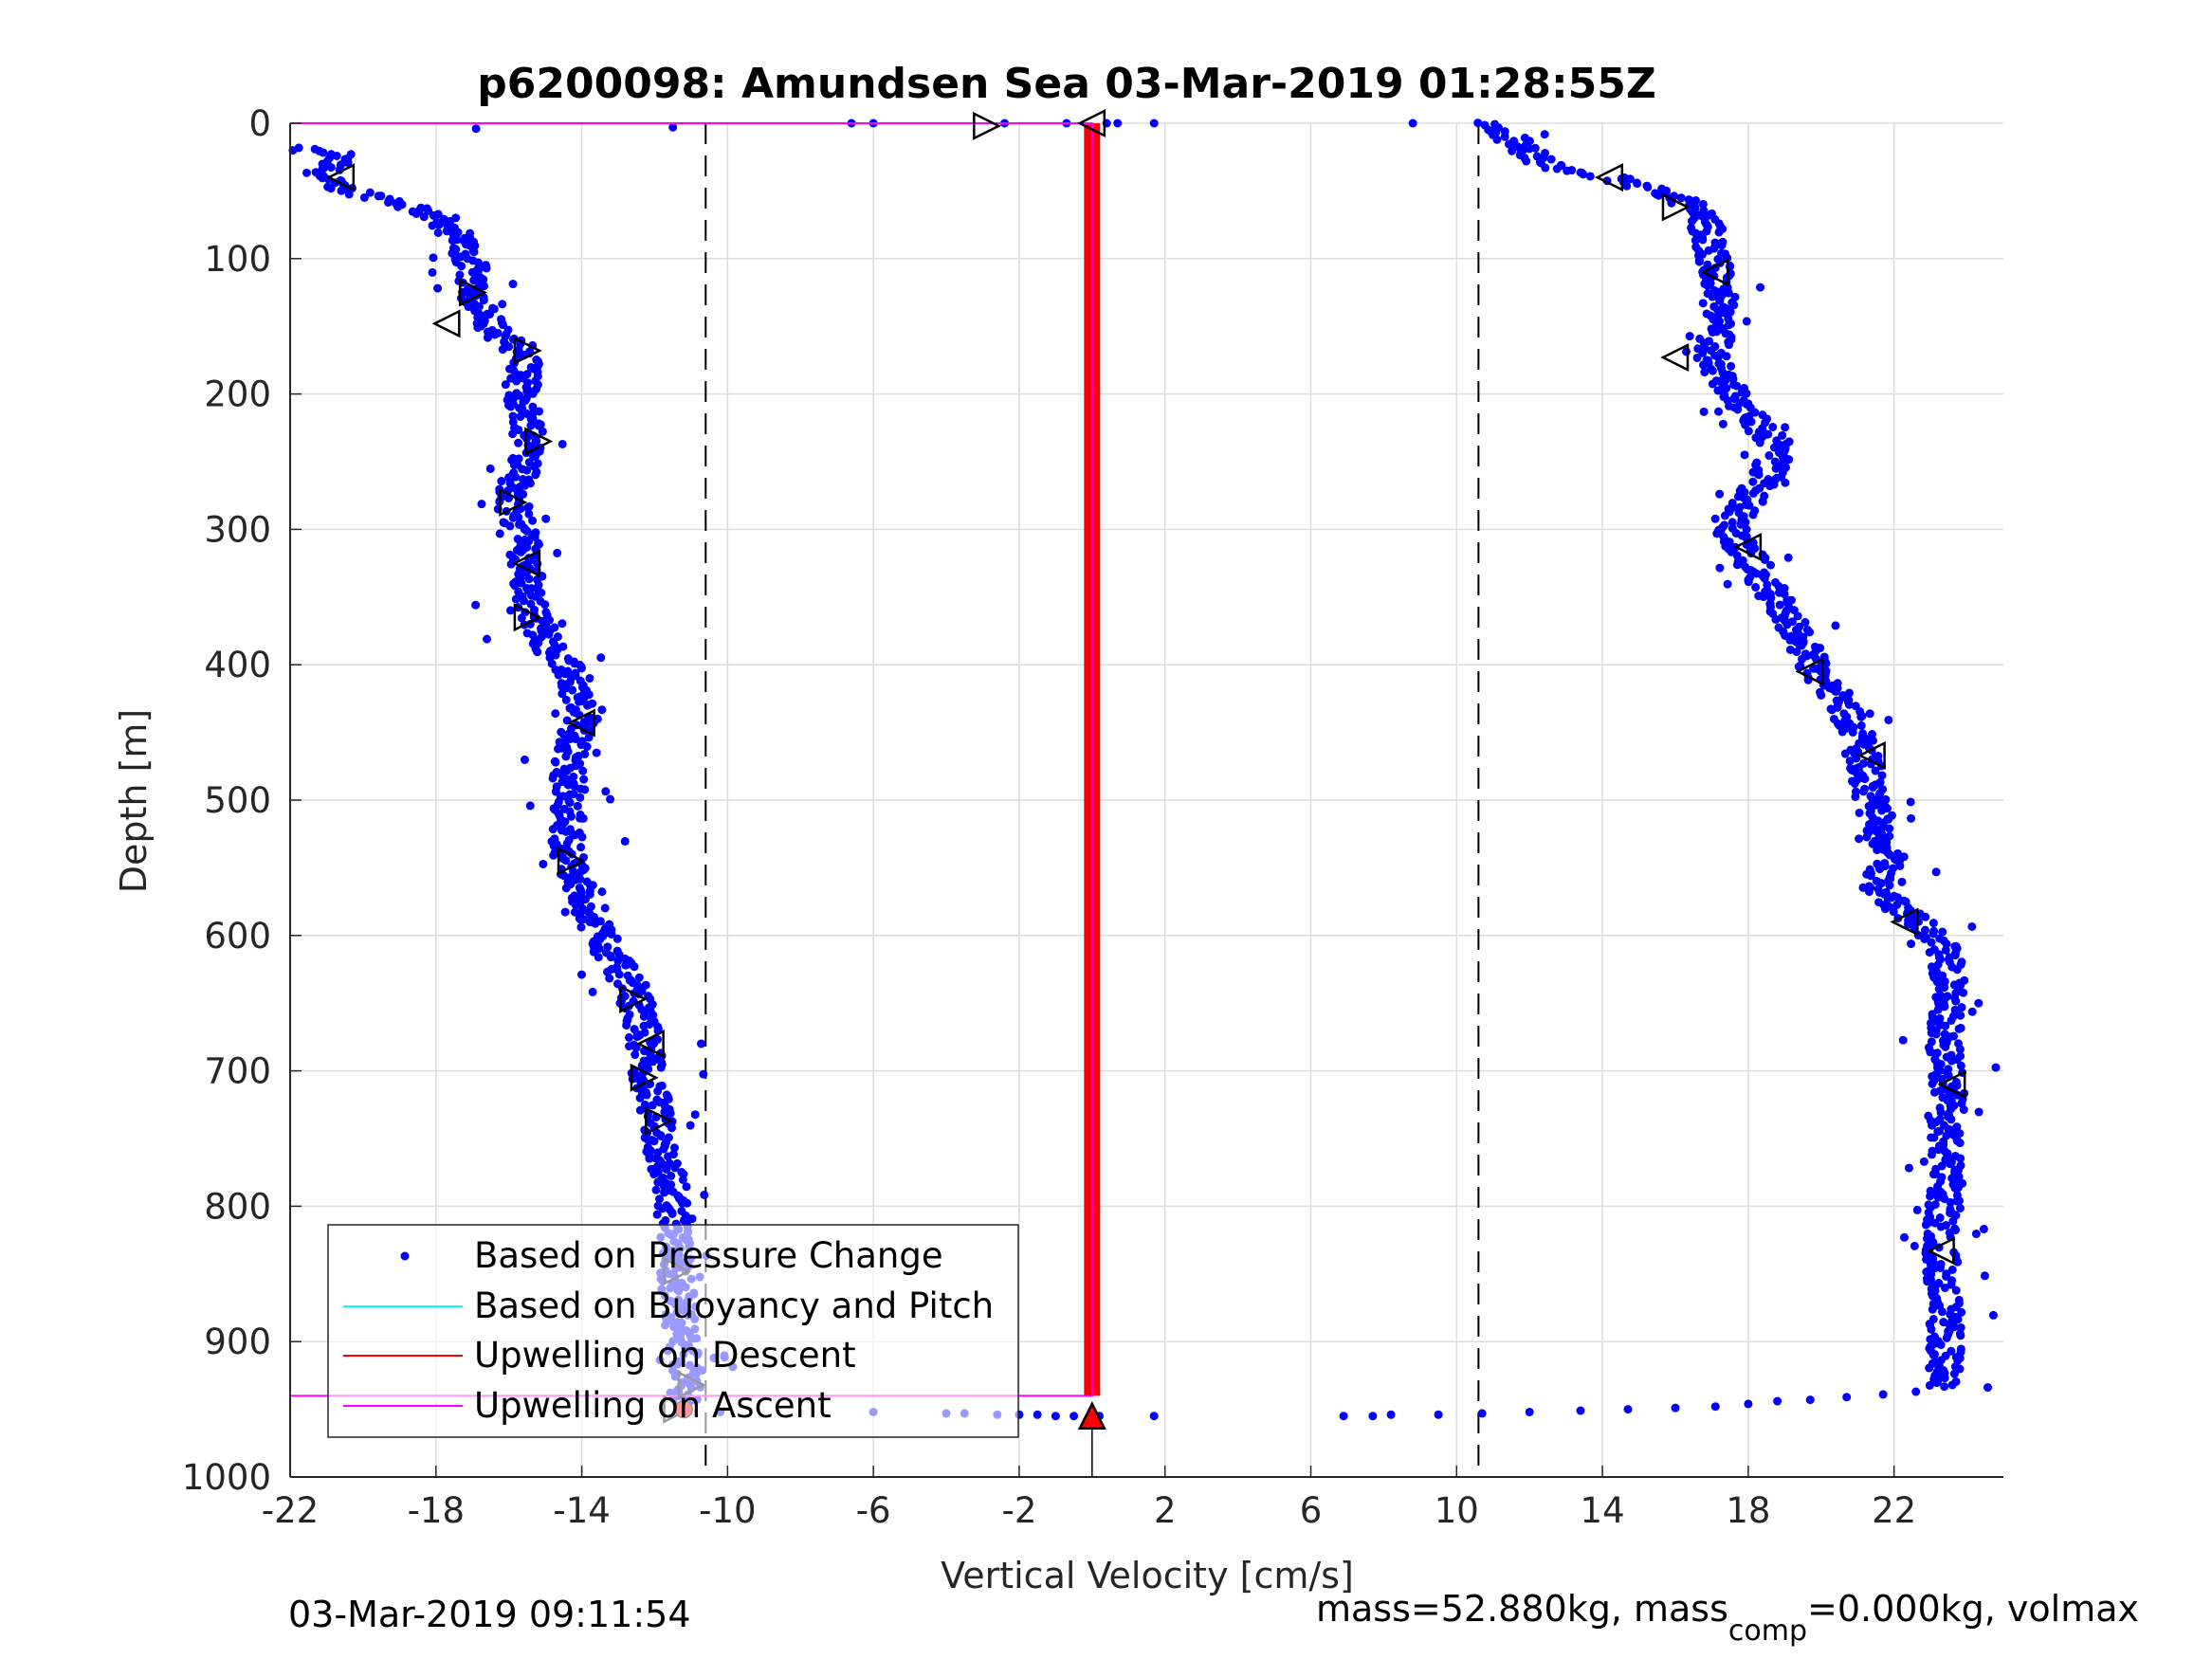 The image size is (2212, 1659). What do you see at coordinates (259, 123) in the screenshot?
I see `y-tick-label: 0` at bounding box center [259, 123].